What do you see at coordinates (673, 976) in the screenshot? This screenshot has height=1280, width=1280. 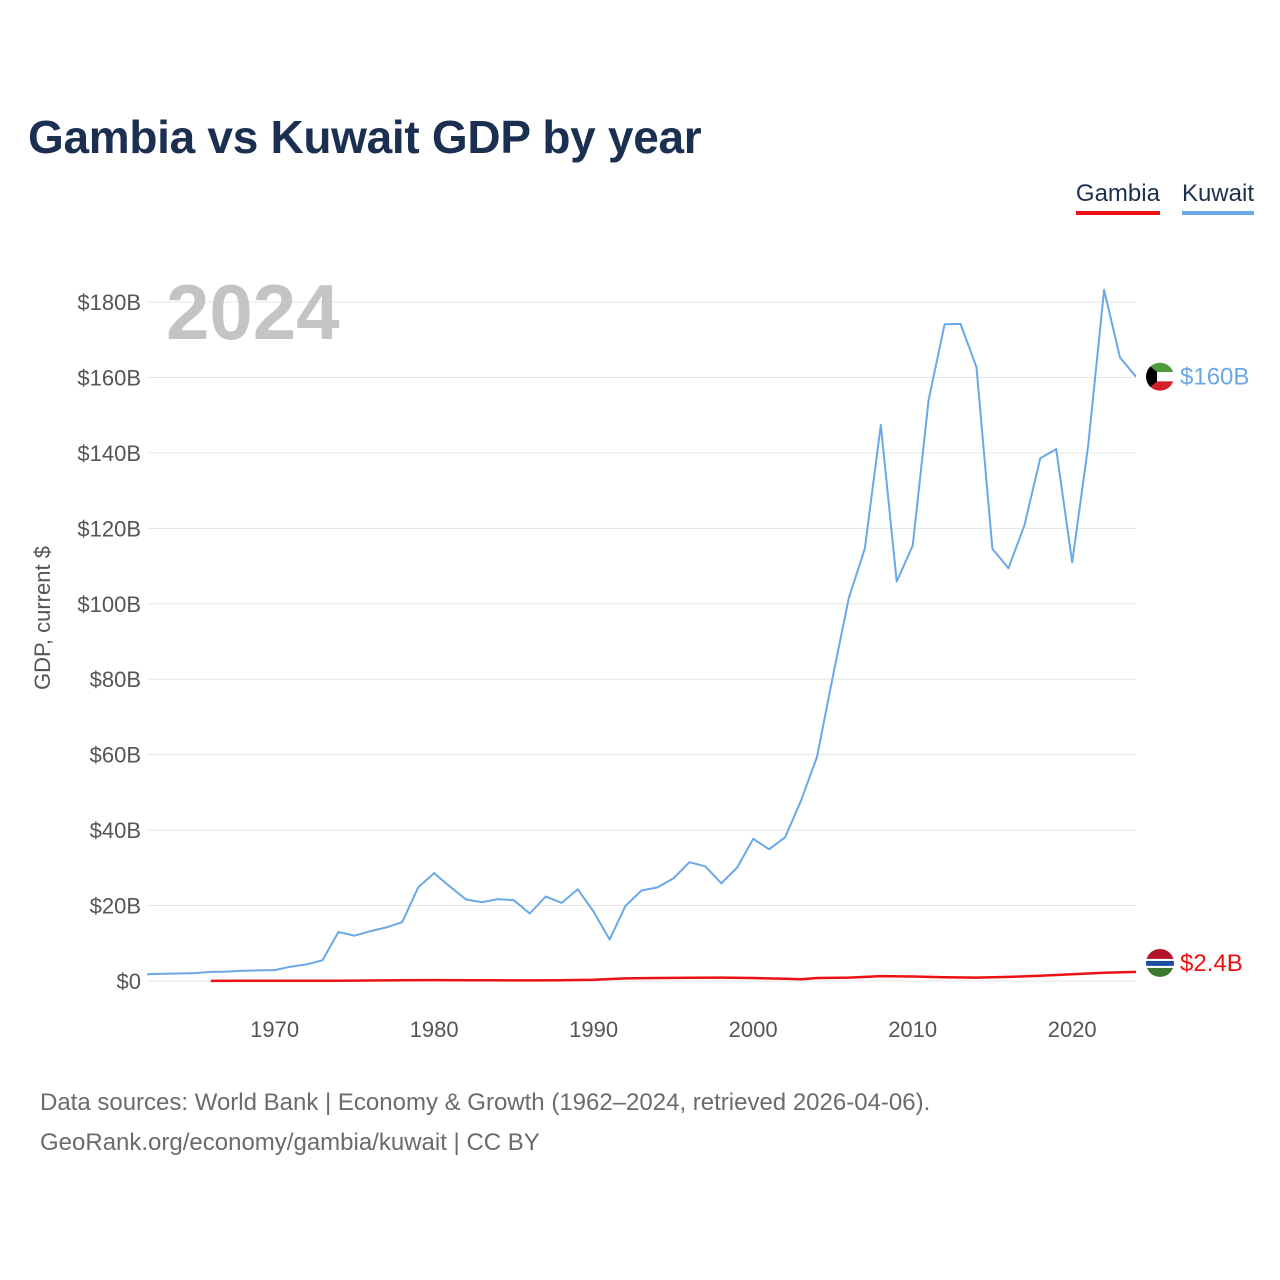 I see `series-line-gambia` at bounding box center [673, 976].